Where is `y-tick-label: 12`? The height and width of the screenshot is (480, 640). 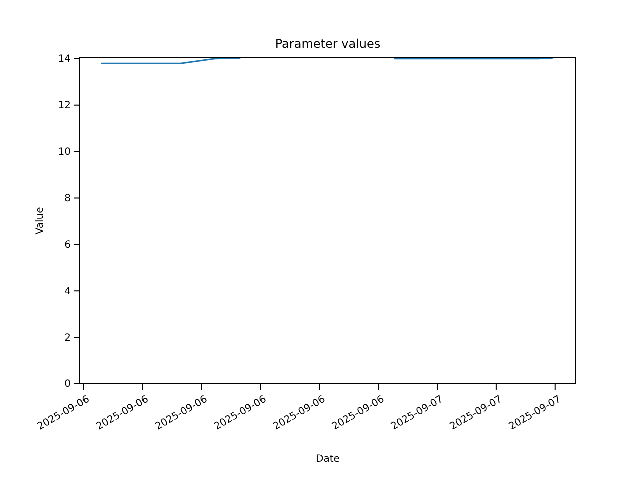 y-tick-label: 12 is located at coordinates (64, 106).